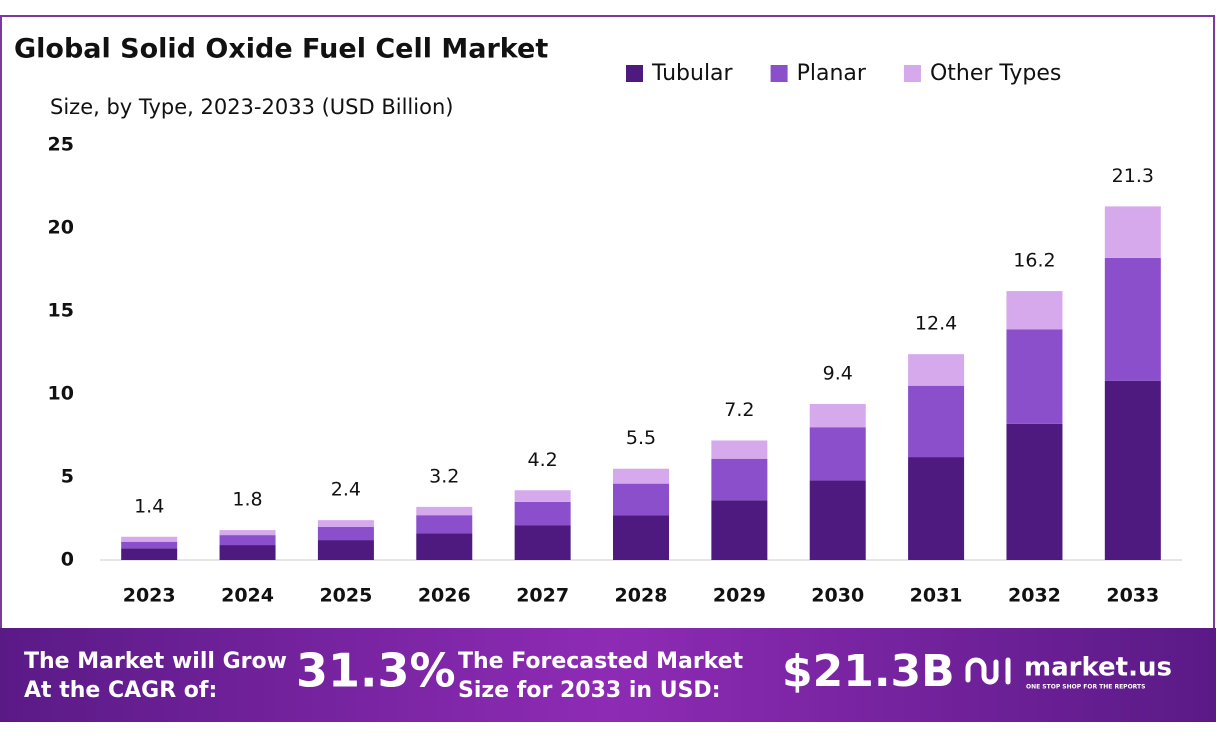 This screenshot has width=1216, height=740. I want to click on forecast-text: Size for 2033 in USD:, so click(589, 690).